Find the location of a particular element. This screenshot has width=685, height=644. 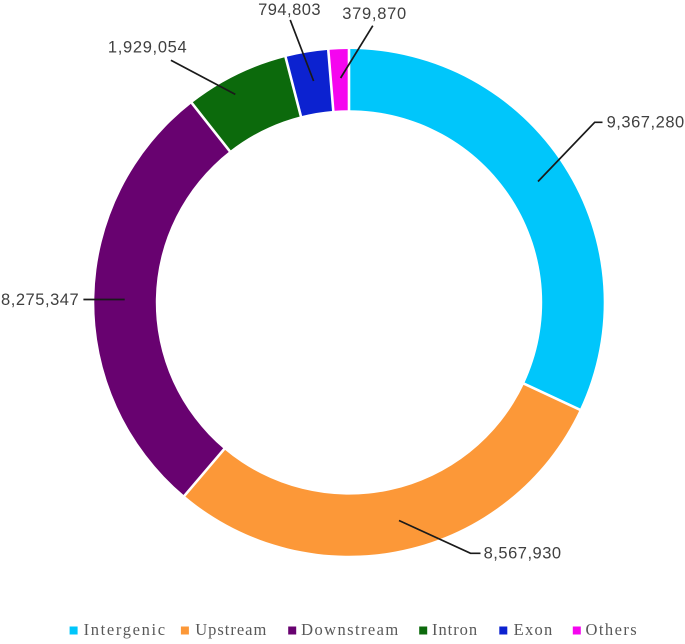

svg-text: 1,929,054 is located at coordinates (147, 47).